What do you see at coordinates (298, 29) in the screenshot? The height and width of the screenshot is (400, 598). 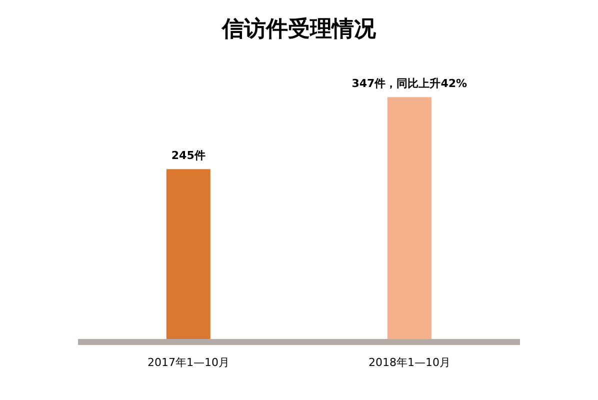 I see `chart-title: 信访件受理情况` at bounding box center [298, 29].